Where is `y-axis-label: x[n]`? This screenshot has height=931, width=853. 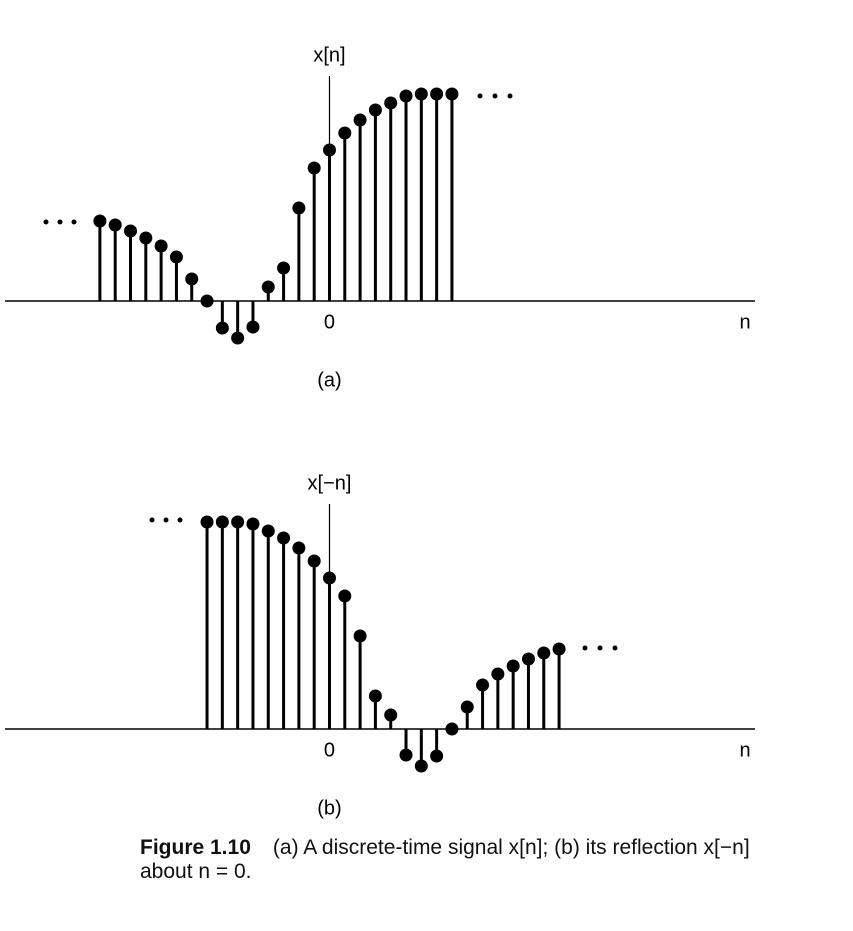
y-axis-label: x[n] is located at coordinates (329, 55).